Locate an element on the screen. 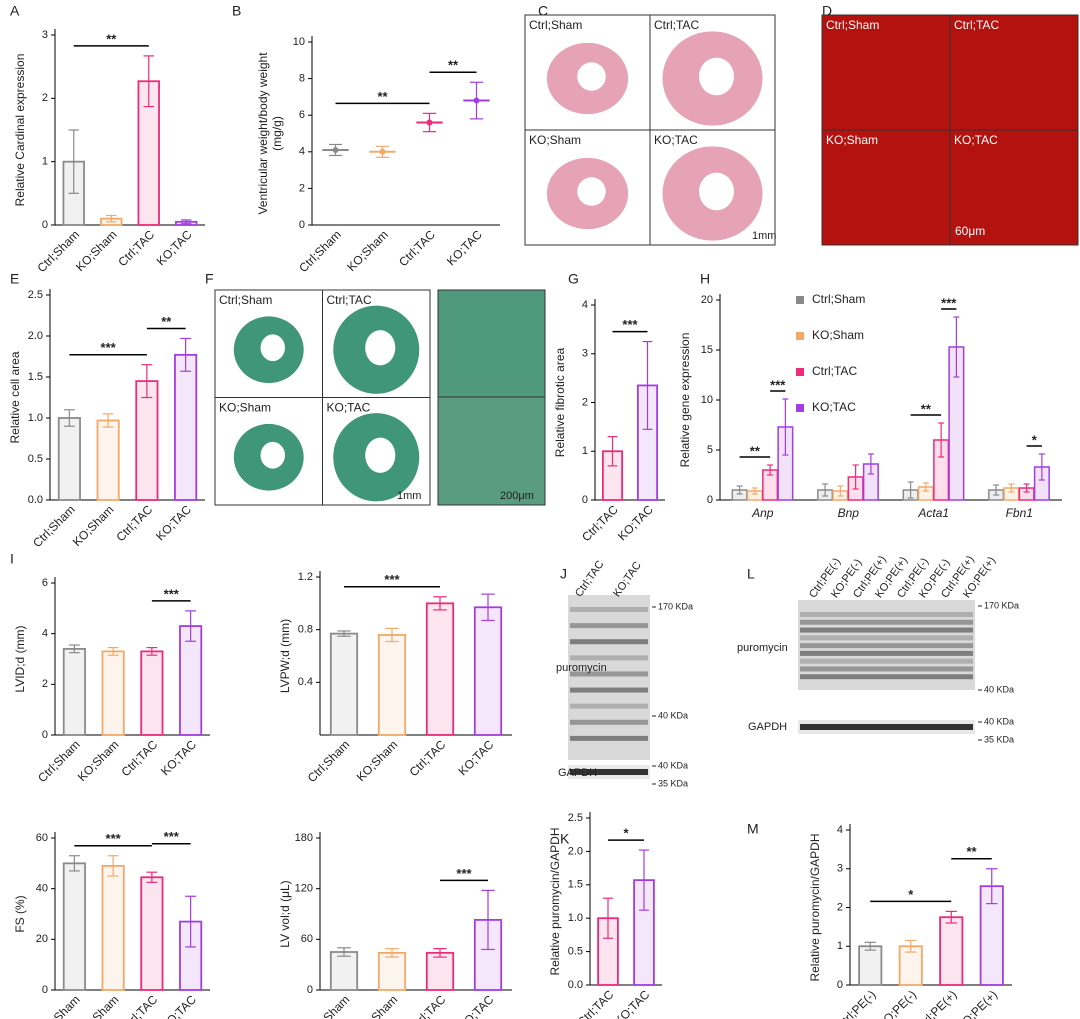 This screenshot has height=1019, width=1080. x-tick-label: KO;PE(-) is located at coordinates (897, 1003).